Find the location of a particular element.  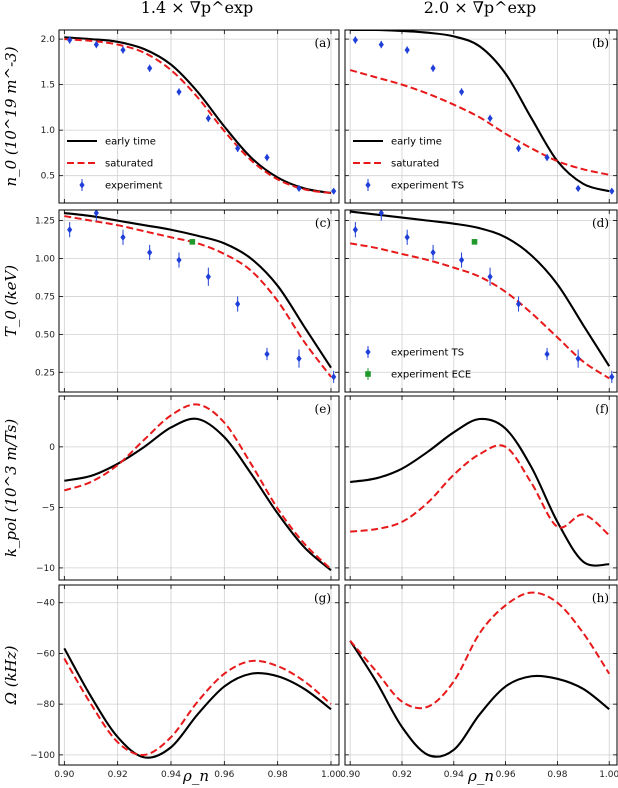

panel-e: −10 −5 0 (e) k_pol (10^3 m/Ts) is located at coordinates (171, 488).